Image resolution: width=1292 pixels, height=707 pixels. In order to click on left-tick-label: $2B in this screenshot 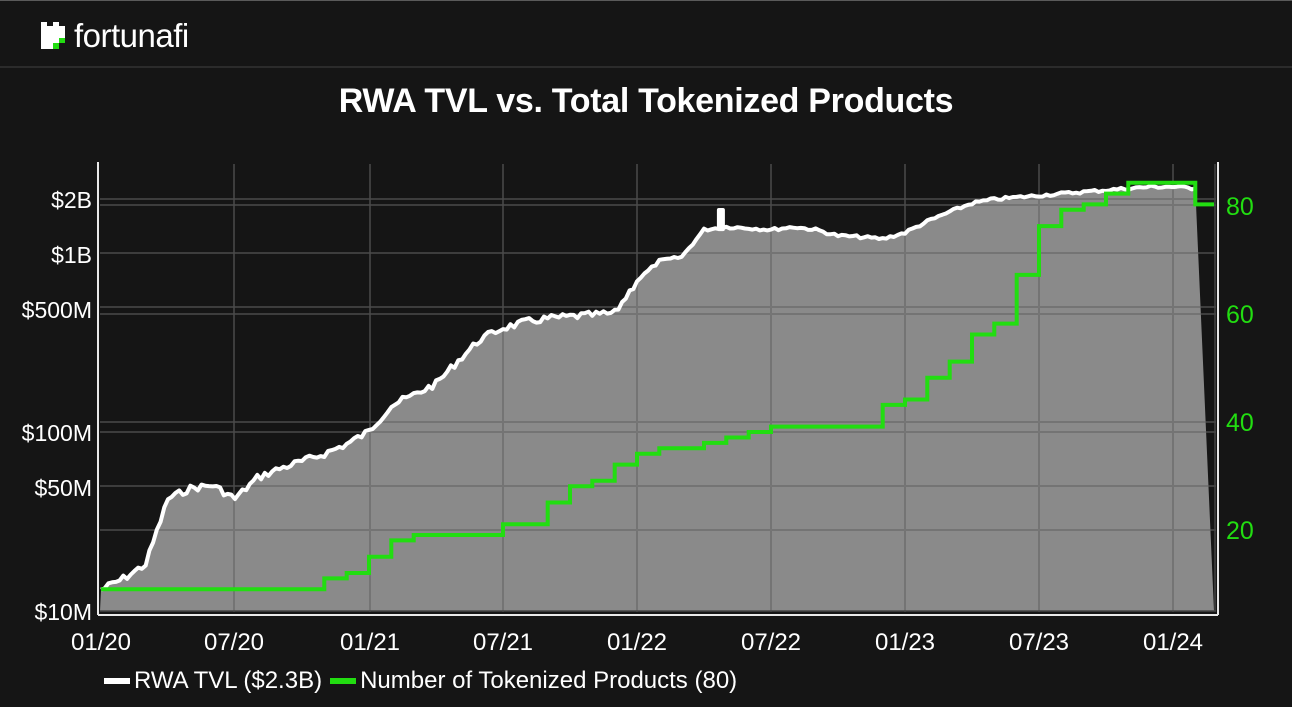, I will do `click(71, 200)`.